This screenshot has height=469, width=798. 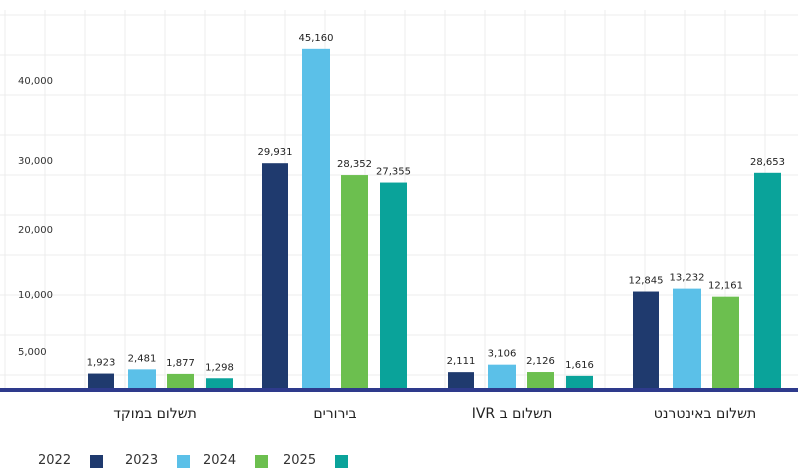 I want to click on y-tick-label: 5,000, so click(x=32, y=352).